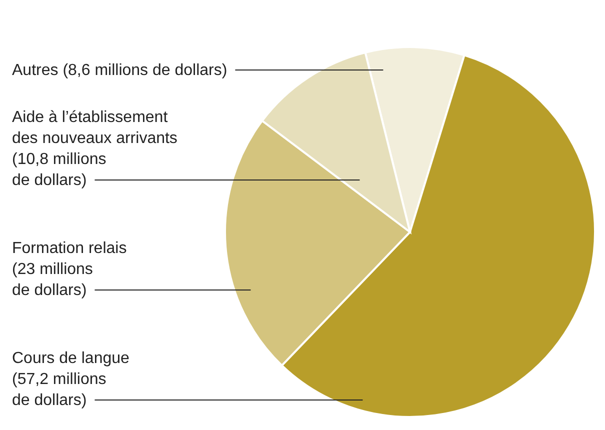 This screenshot has height=430, width=605. What do you see at coordinates (71, 379) in the screenshot?
I see `slice-label: Cours de langue (57,2 millions de dollars)` at bounding box center [71, 379].